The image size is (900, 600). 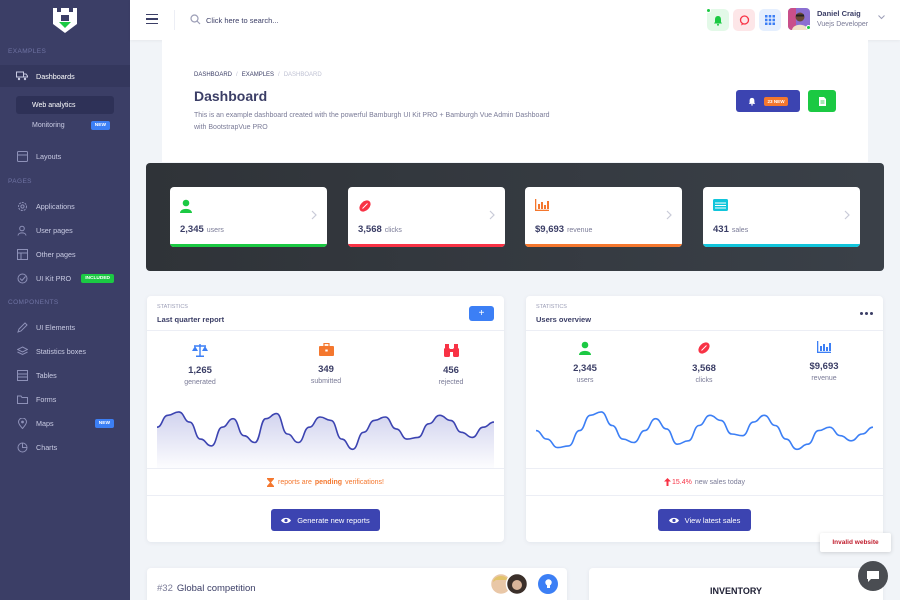 What do you see at coordinates (704, 368) in the screenshot?
I see `metric-value: 3,568` at bounding box center [704, 368].